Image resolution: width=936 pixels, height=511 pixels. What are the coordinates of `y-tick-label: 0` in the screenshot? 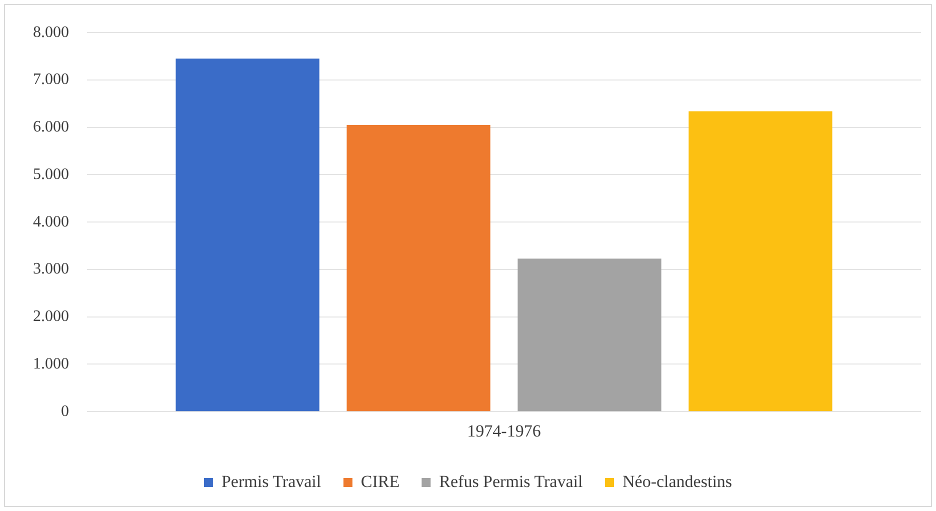 It's located at (65, 411).